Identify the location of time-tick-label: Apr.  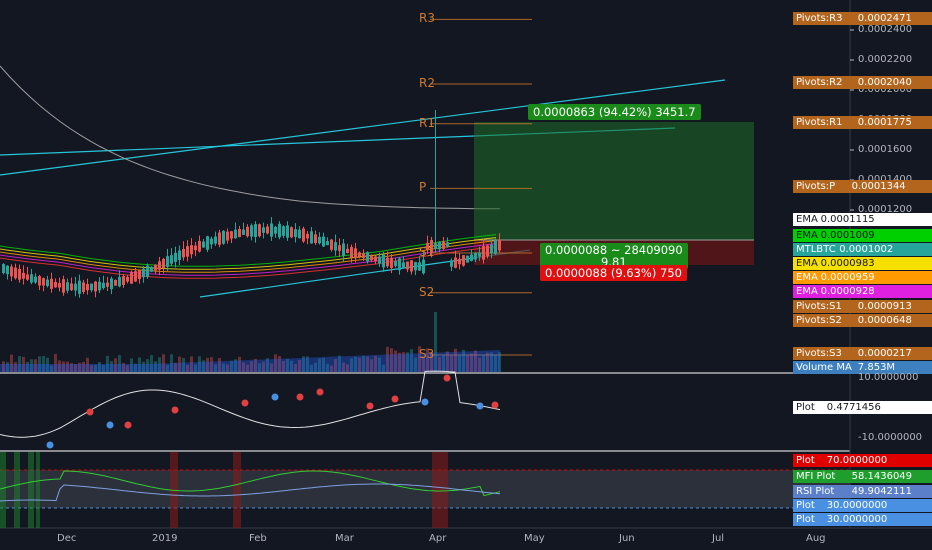
(438, 538).